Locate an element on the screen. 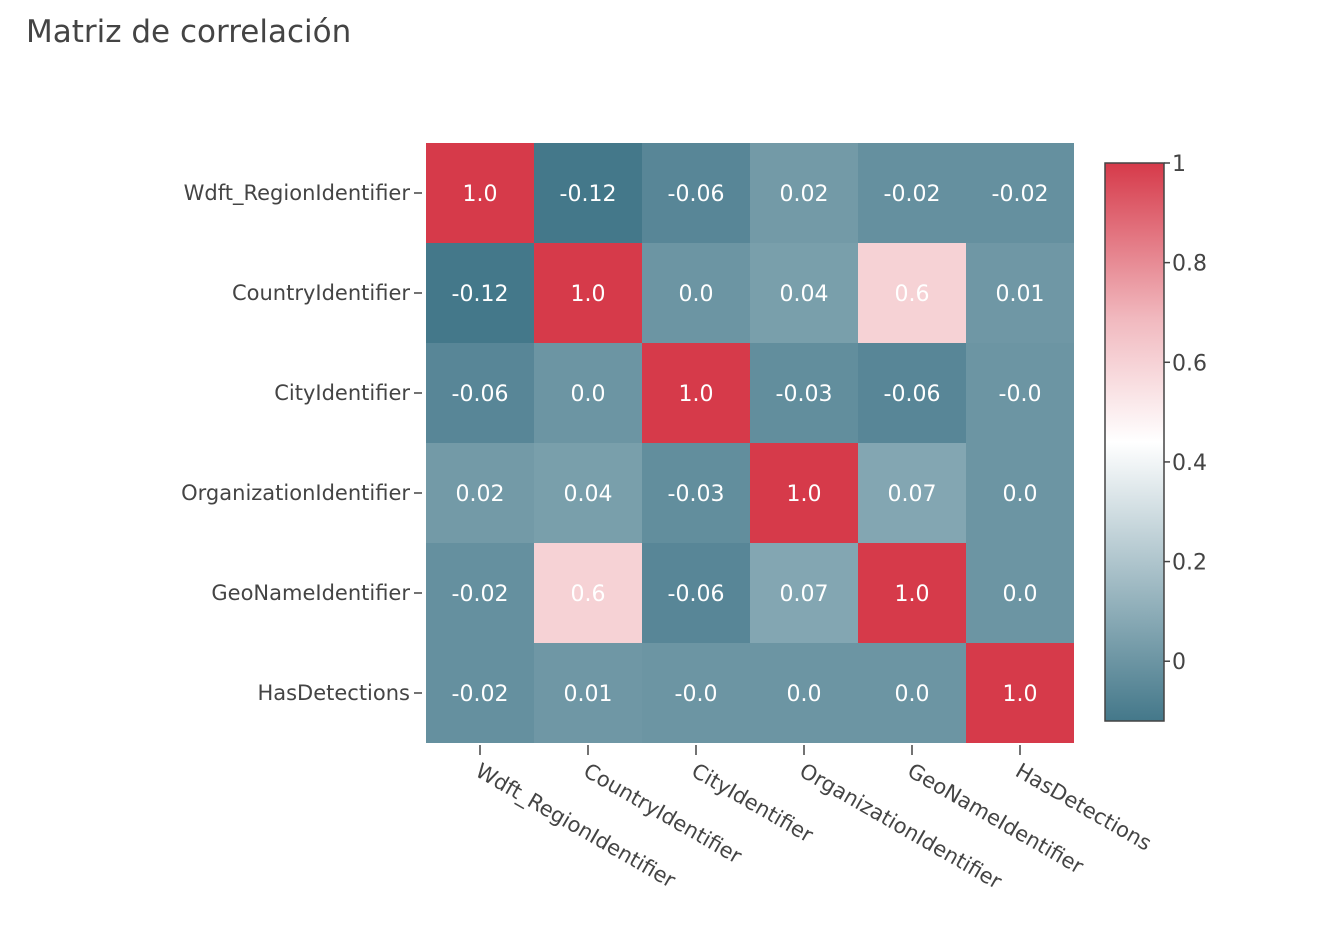  cell-label-r1-c4: 0.6 is located at coordinates (912, 294).